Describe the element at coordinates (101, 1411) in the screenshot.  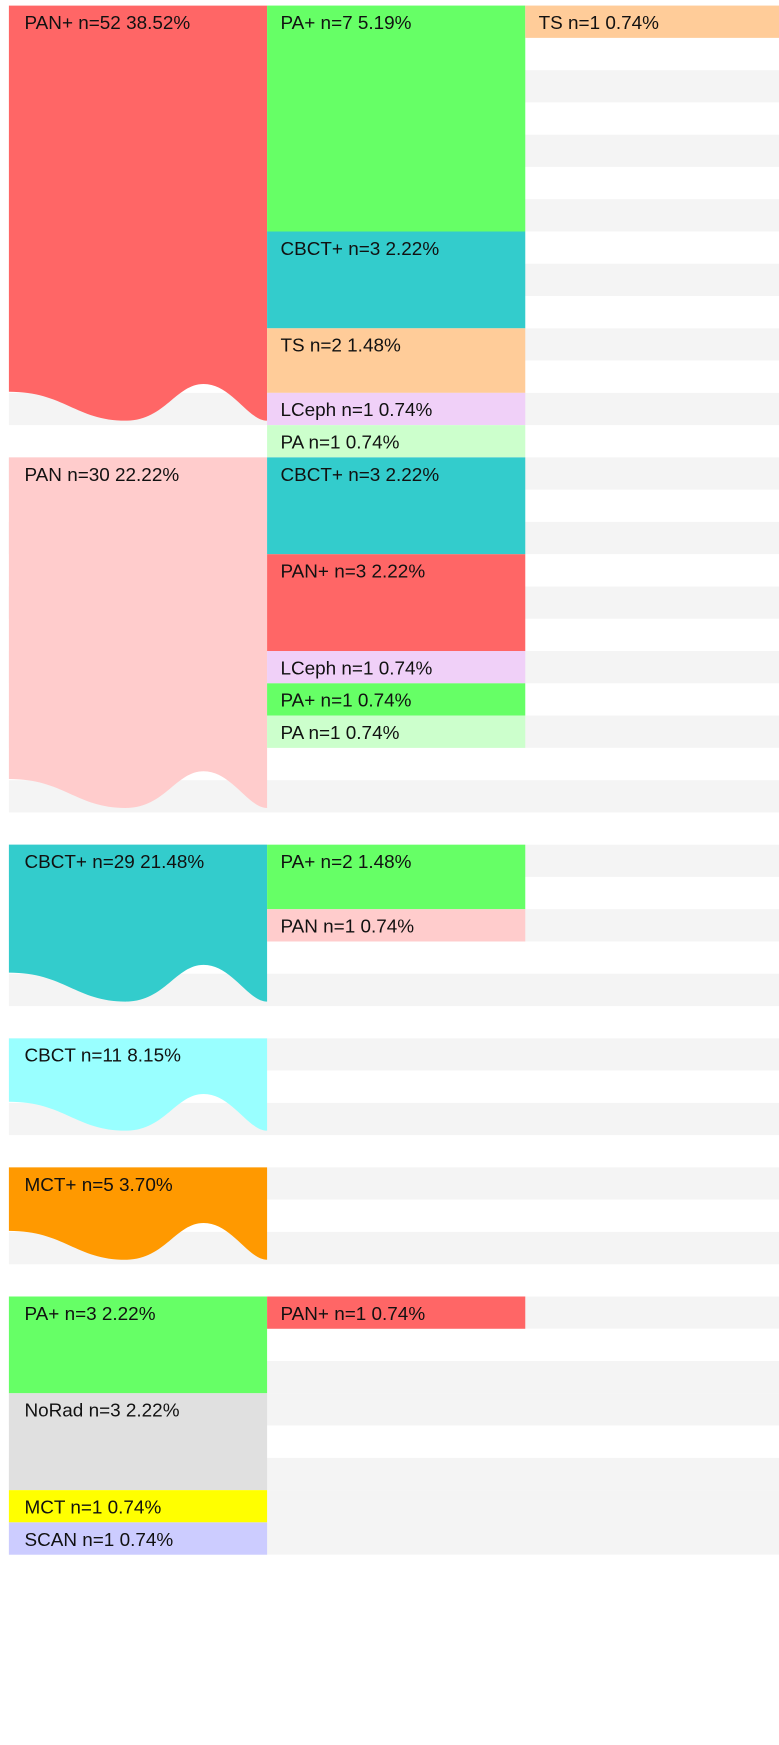
I see `block-label: NoRad n=3 2.22%` at that location.